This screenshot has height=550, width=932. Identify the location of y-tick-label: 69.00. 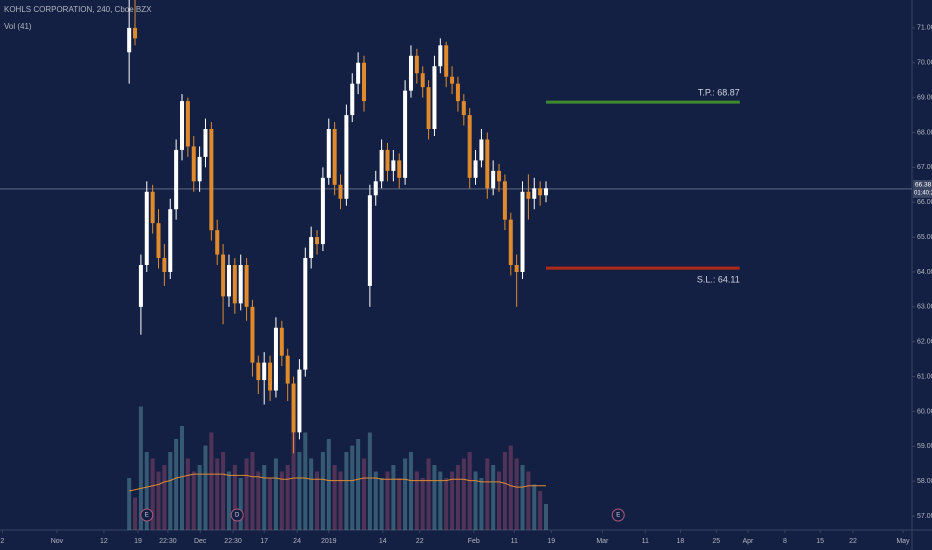
(924, 97).